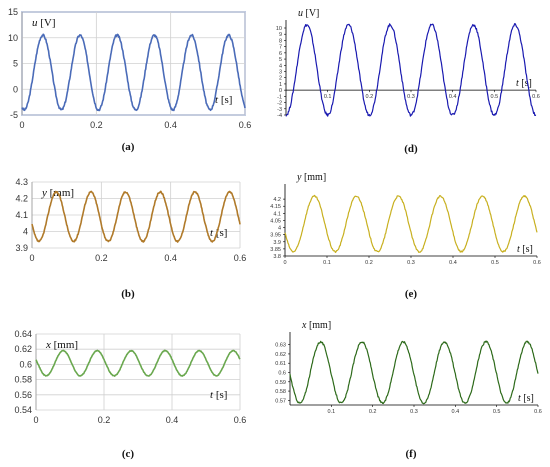 This screenshot has height=467, width=550. What do you see at coordinates (23, 395) in the screenshot?
I see `y-tick-label: 0.56` at bounding box center [23, 395].